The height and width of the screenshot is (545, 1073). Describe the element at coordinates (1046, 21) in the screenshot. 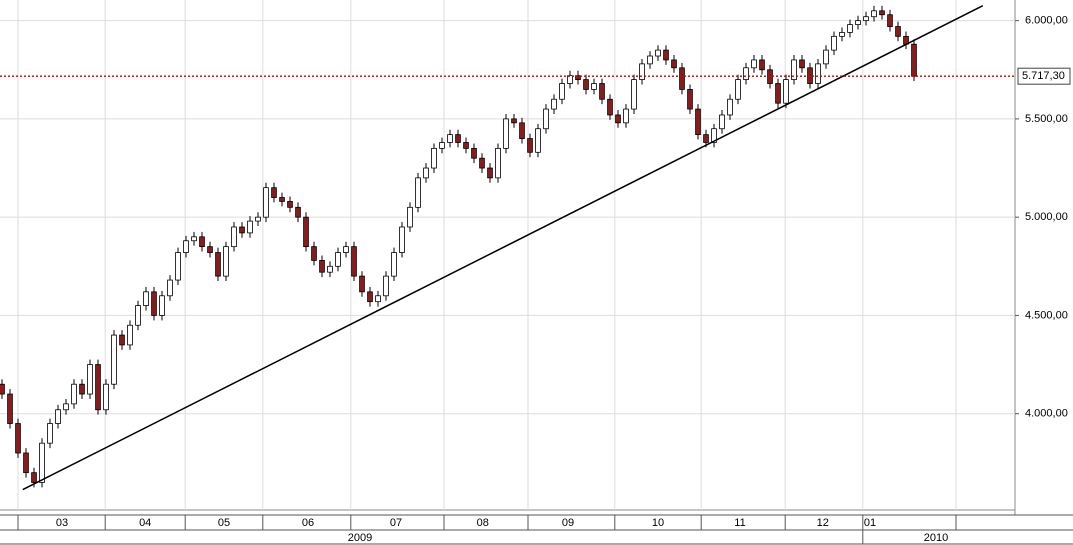

I see `y-tick-label: 6.000,00` at that location.